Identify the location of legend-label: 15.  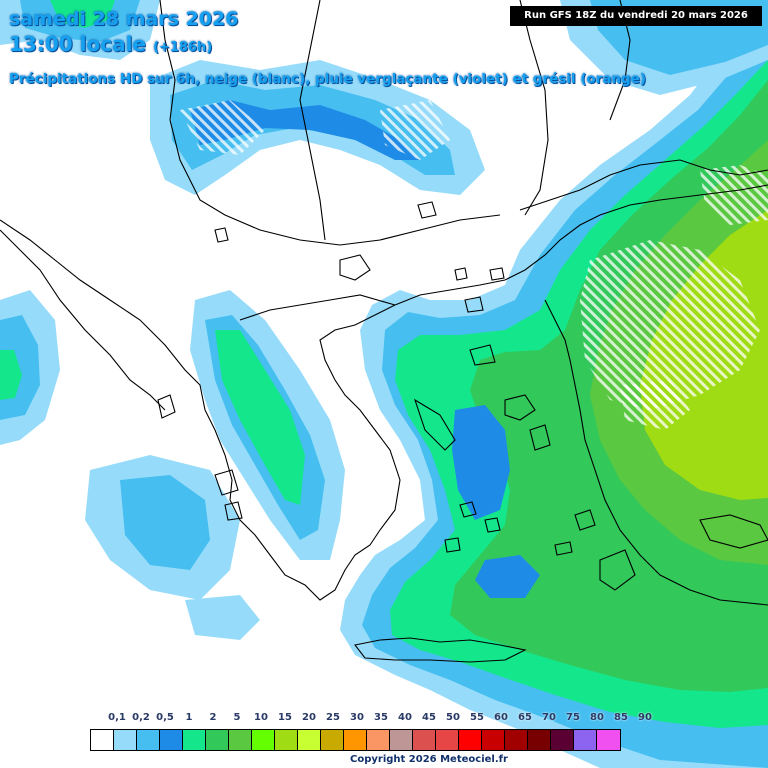
(285, 717).